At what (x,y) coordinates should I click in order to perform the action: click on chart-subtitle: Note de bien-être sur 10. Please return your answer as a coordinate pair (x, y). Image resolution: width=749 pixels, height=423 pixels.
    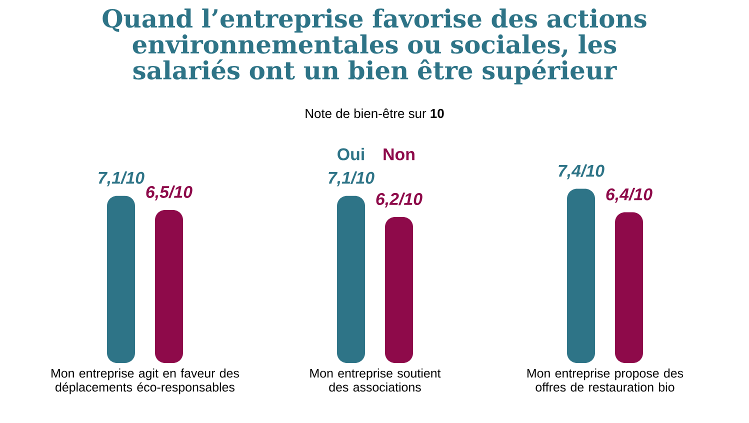
    Looking at the image, I should click on (375, 113).